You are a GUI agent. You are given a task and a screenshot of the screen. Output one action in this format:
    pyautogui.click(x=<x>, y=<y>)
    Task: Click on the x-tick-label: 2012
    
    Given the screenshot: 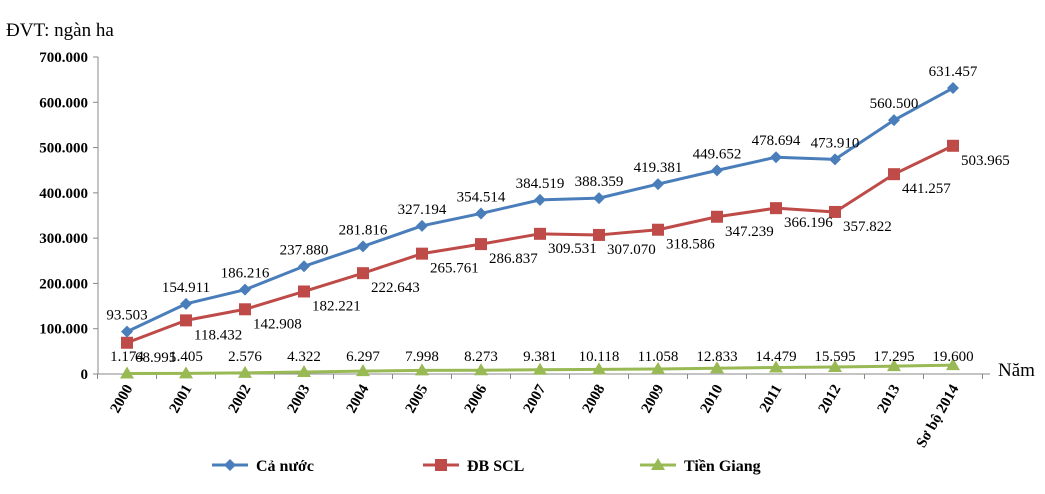 What is the action you would take?
    pyautogui.click(x=830, y=399)
    